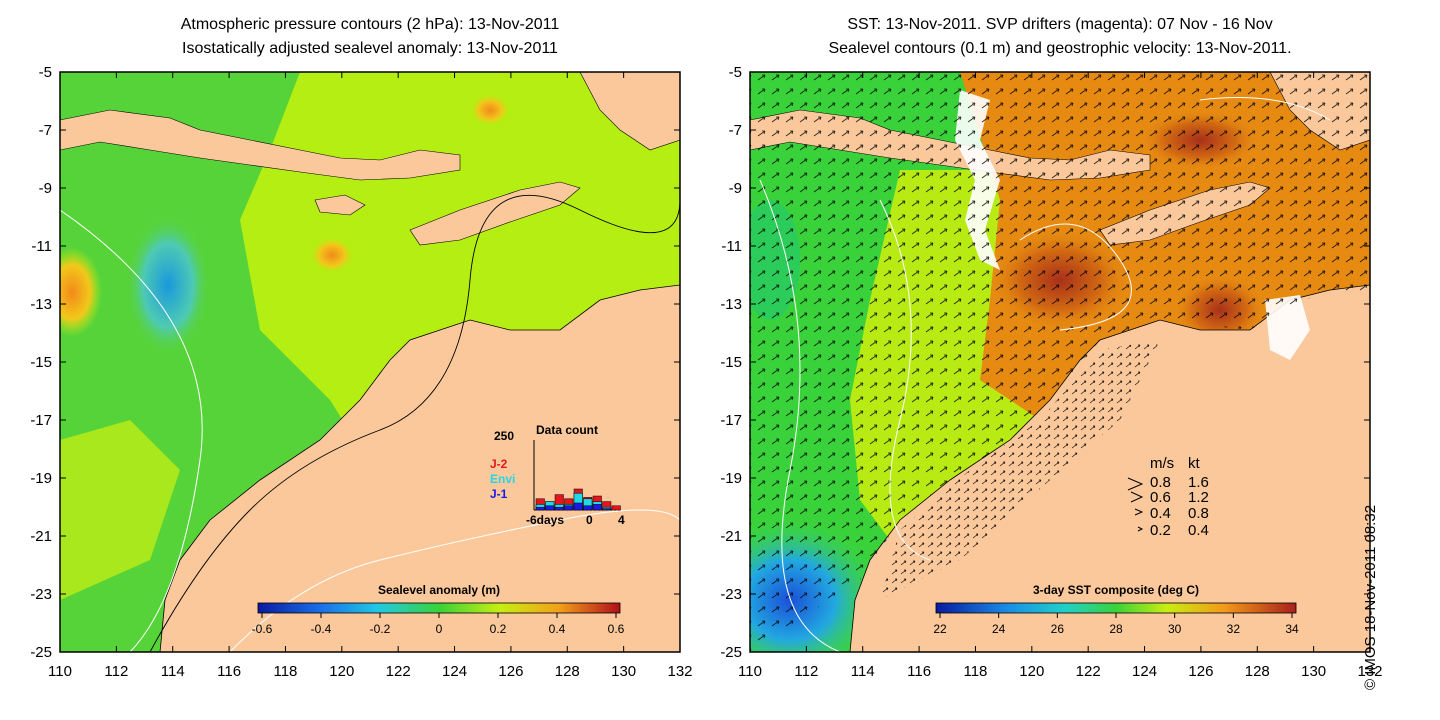  What do you see at coordinates (116, 671) in the screenshot?
I see `left-lon-label: 112` at bounding box center [116, 671].